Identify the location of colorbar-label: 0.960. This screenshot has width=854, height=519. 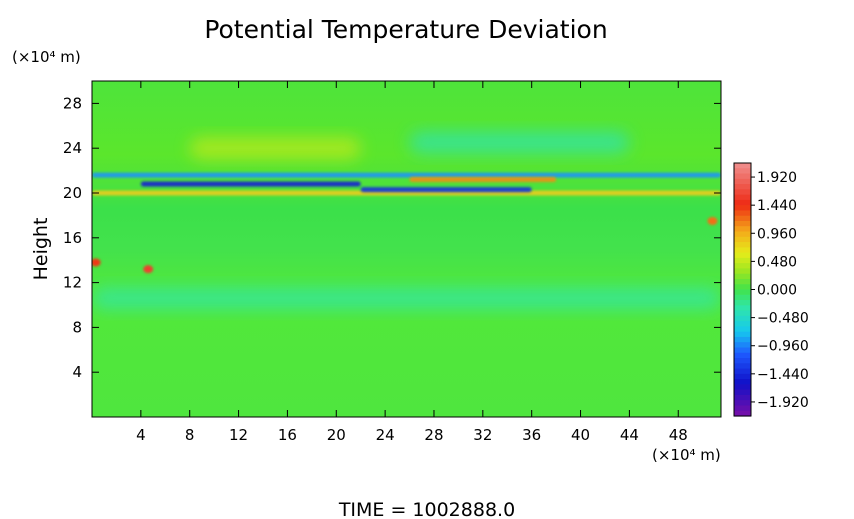
(777, 234).